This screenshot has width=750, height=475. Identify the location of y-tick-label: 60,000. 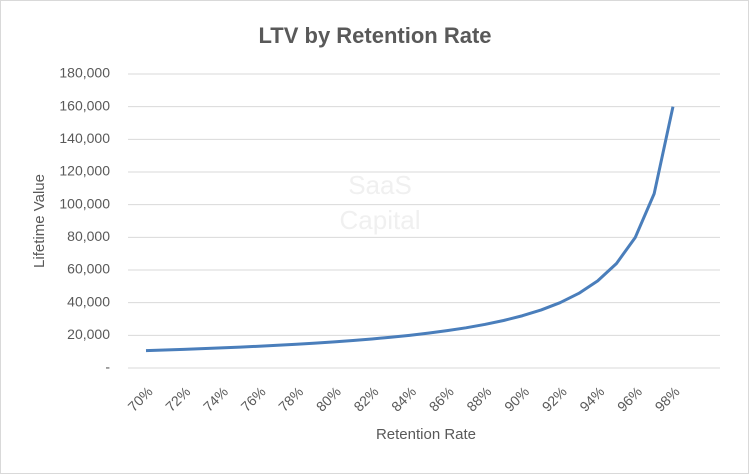
(88, 269).